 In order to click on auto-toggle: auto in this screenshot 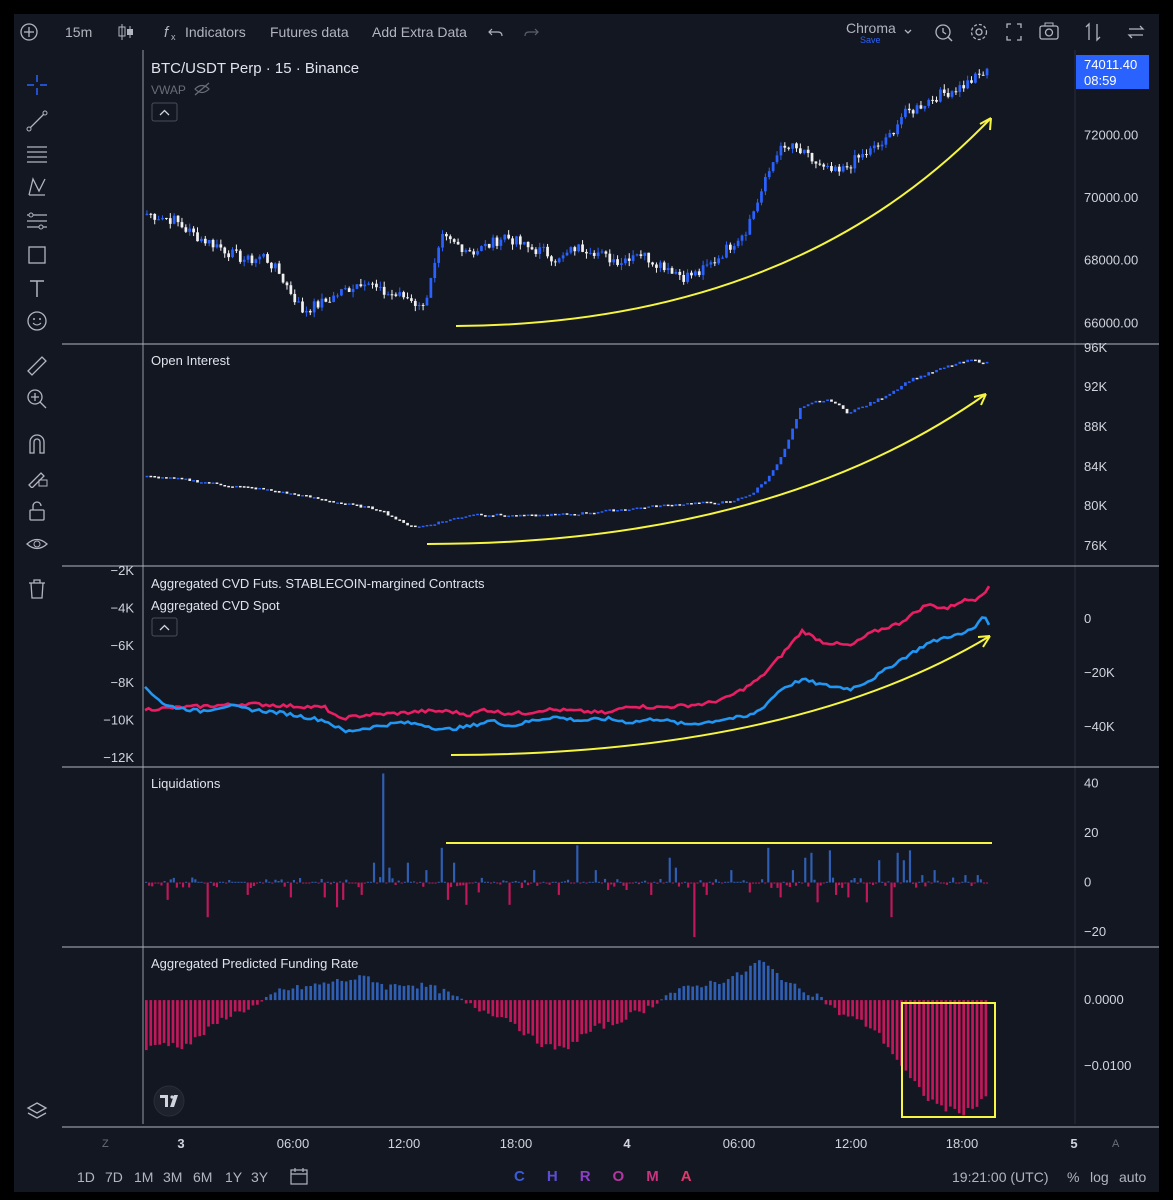, I will do `click(1133, 1177)`.